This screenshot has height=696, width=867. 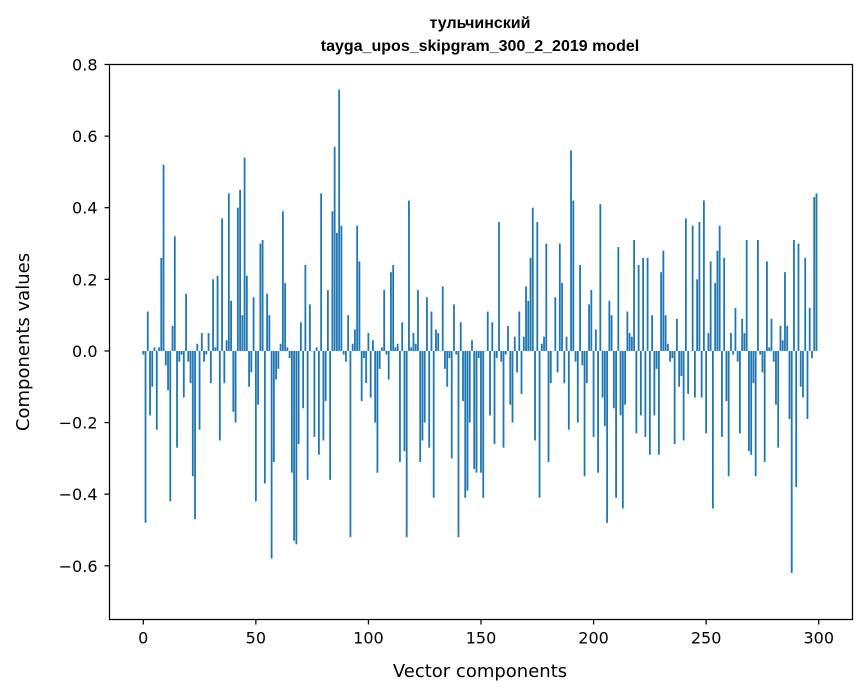 I want to click on y-axis-label: Components values, so click(x=23, y=342).